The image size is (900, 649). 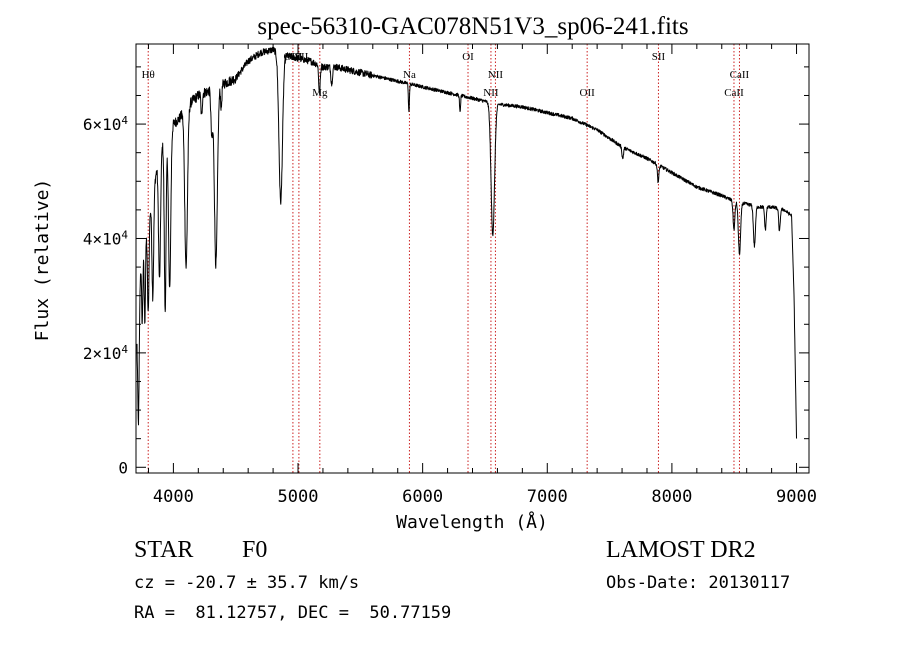 I want to click on object-class: STAR, so click(x=164, y=550).